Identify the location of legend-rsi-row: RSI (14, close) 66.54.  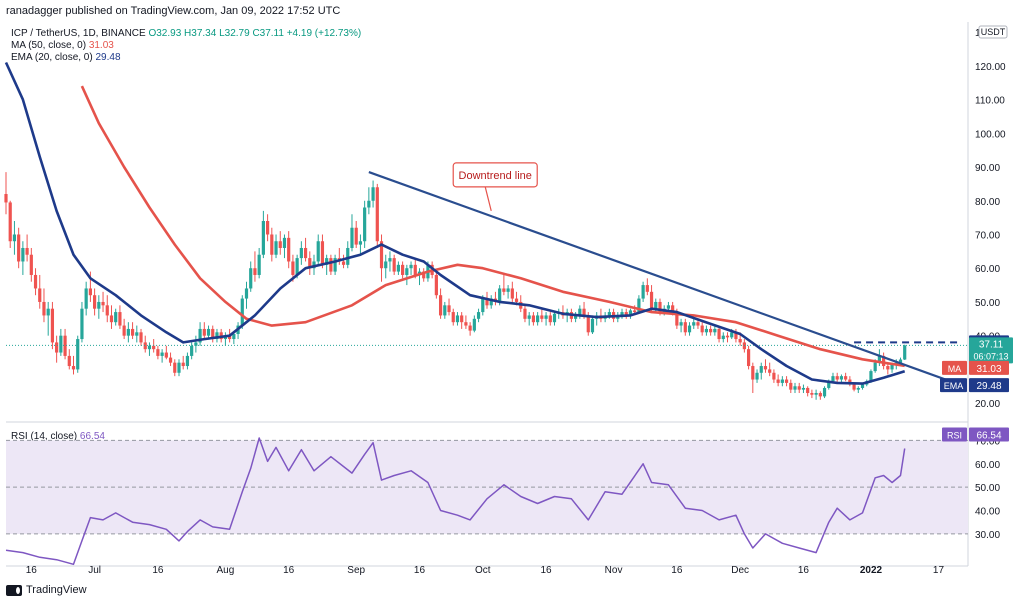
(58, 436).